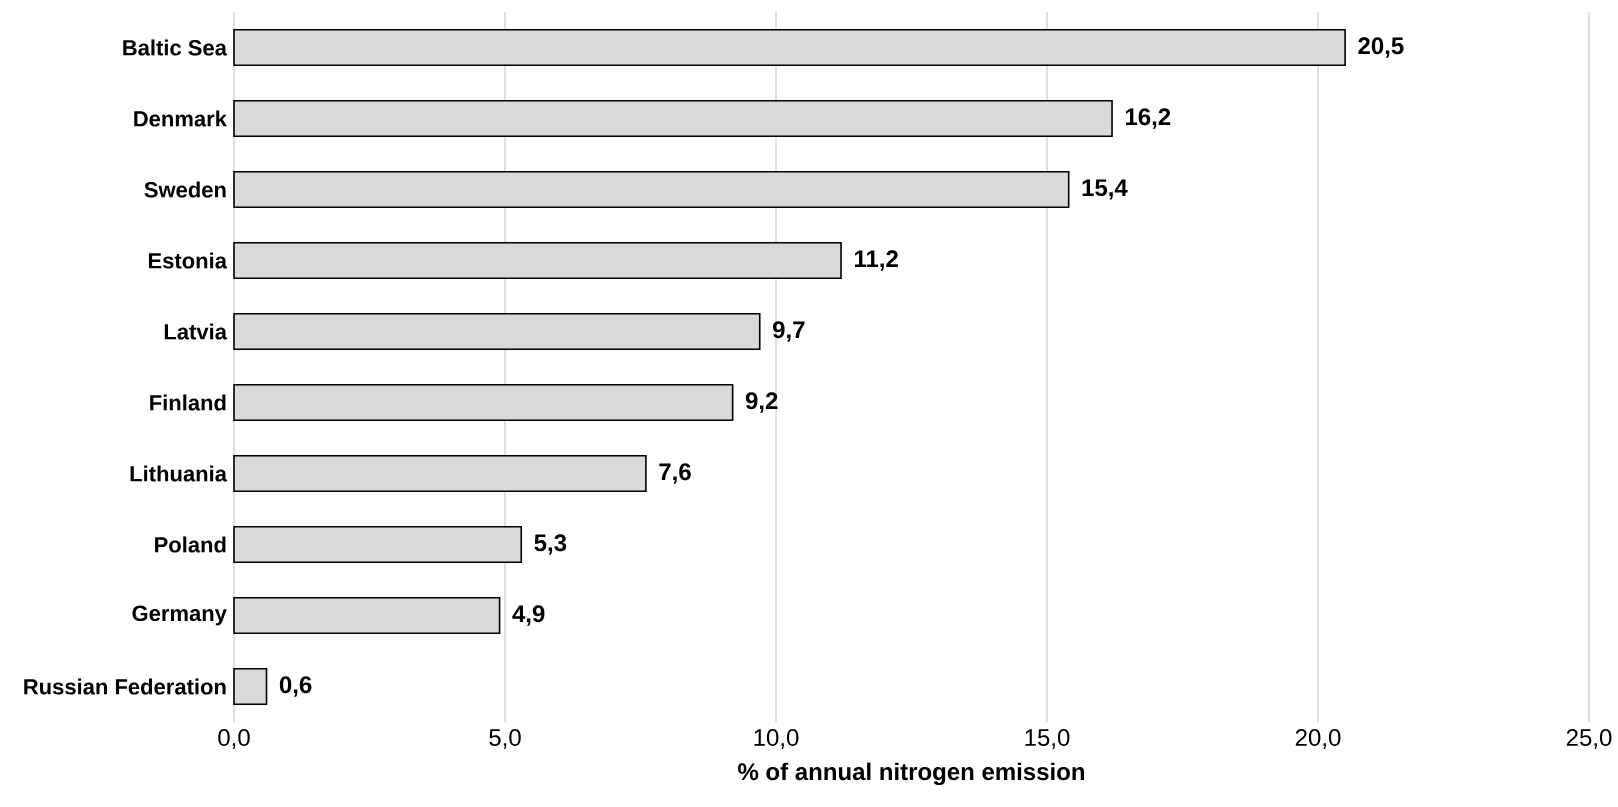  Describe the element at coordinates (175, 47) in the screenshot. I see `y-tick-label: Baltic Sea` at that location.